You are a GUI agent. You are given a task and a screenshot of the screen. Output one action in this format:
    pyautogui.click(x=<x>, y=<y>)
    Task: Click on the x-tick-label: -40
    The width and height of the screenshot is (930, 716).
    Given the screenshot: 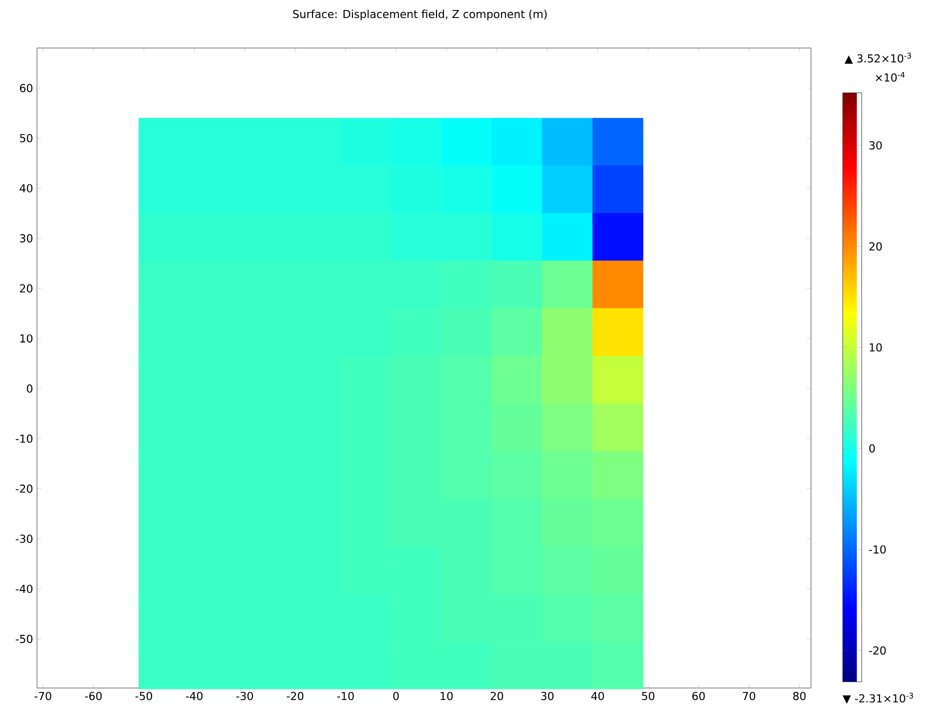 What is the action you would take?
    pyautogui.click(x=194, y=696)
    